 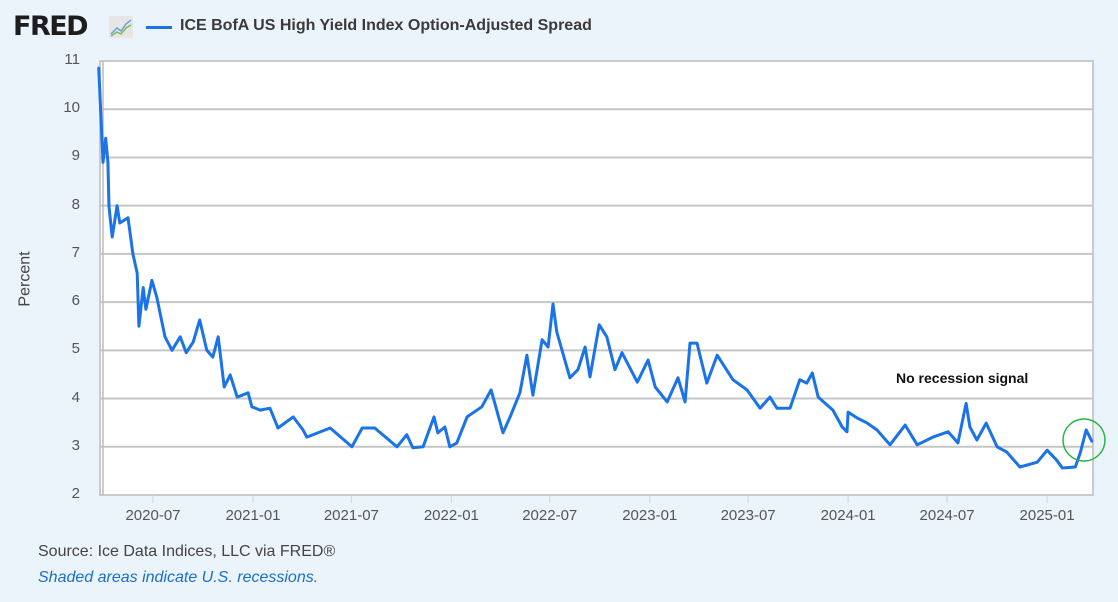 What do you see at coordinates (178, 577) in the screenshot?
I see `recession-note-link: Shaded areas indicate U.S. recessions.` at bounding box center [178, 577].